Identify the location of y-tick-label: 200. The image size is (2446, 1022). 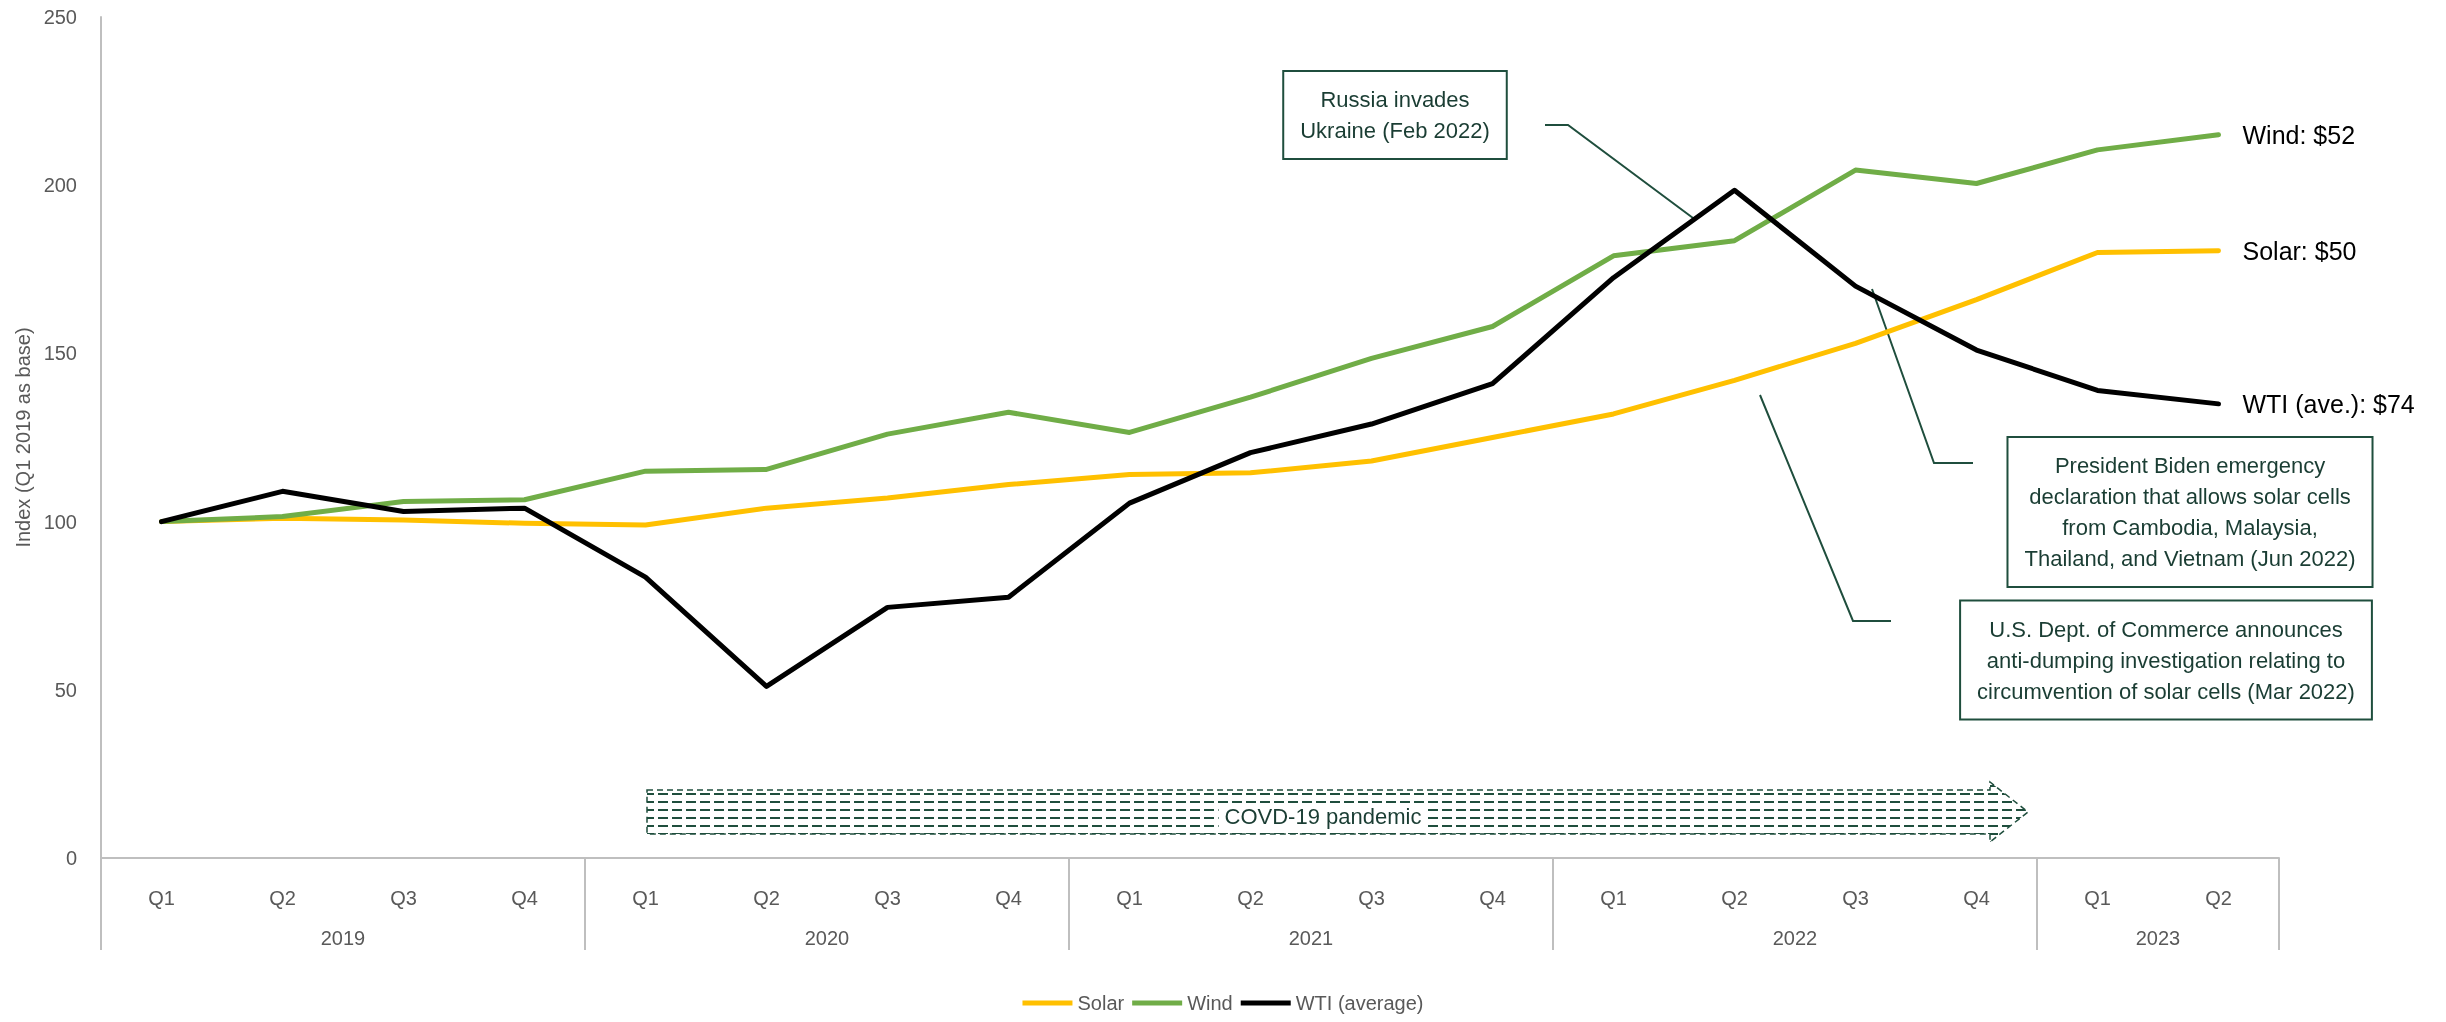
(60, 185).